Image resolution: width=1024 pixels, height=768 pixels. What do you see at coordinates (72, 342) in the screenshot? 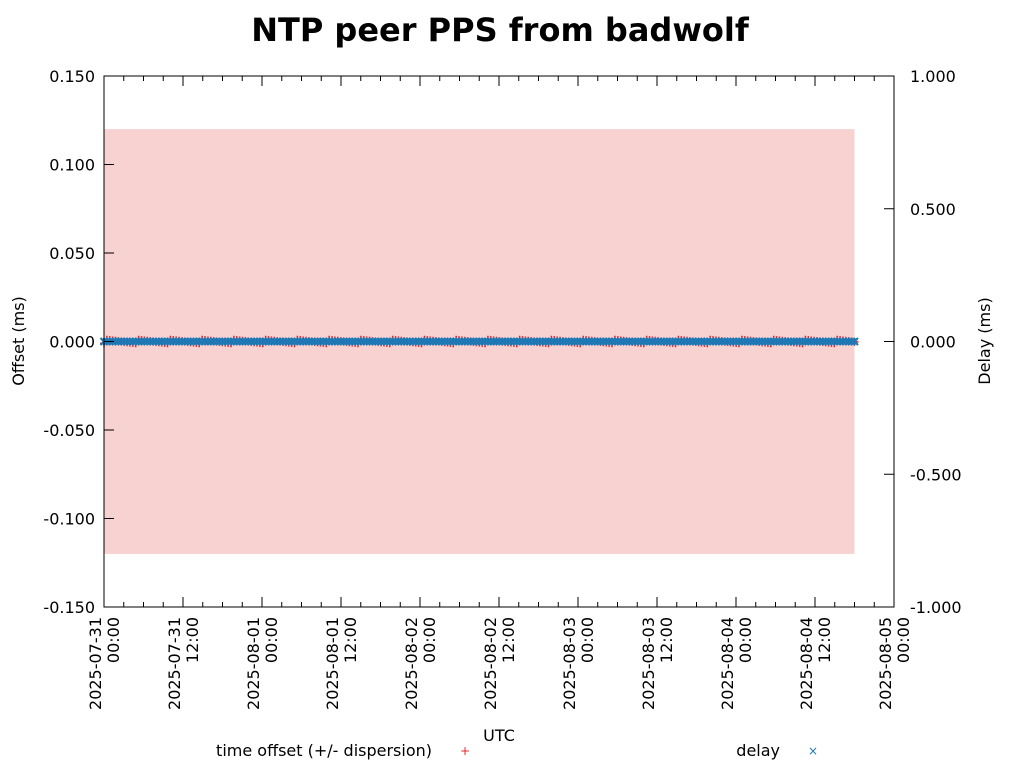
I see `y-tick-label: 0.000` at bounding box center [72, 342].